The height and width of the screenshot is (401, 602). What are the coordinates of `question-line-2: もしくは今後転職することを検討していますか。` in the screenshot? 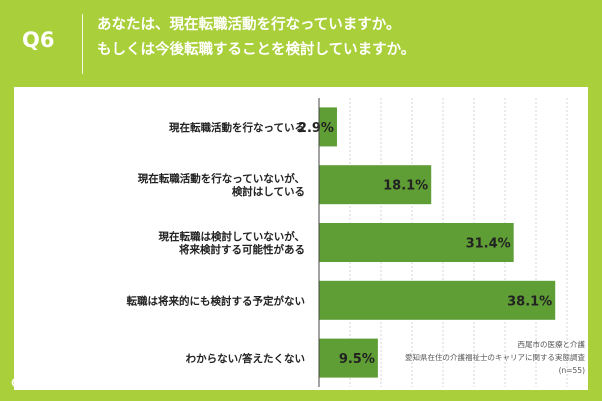 It's located at (256, 50).